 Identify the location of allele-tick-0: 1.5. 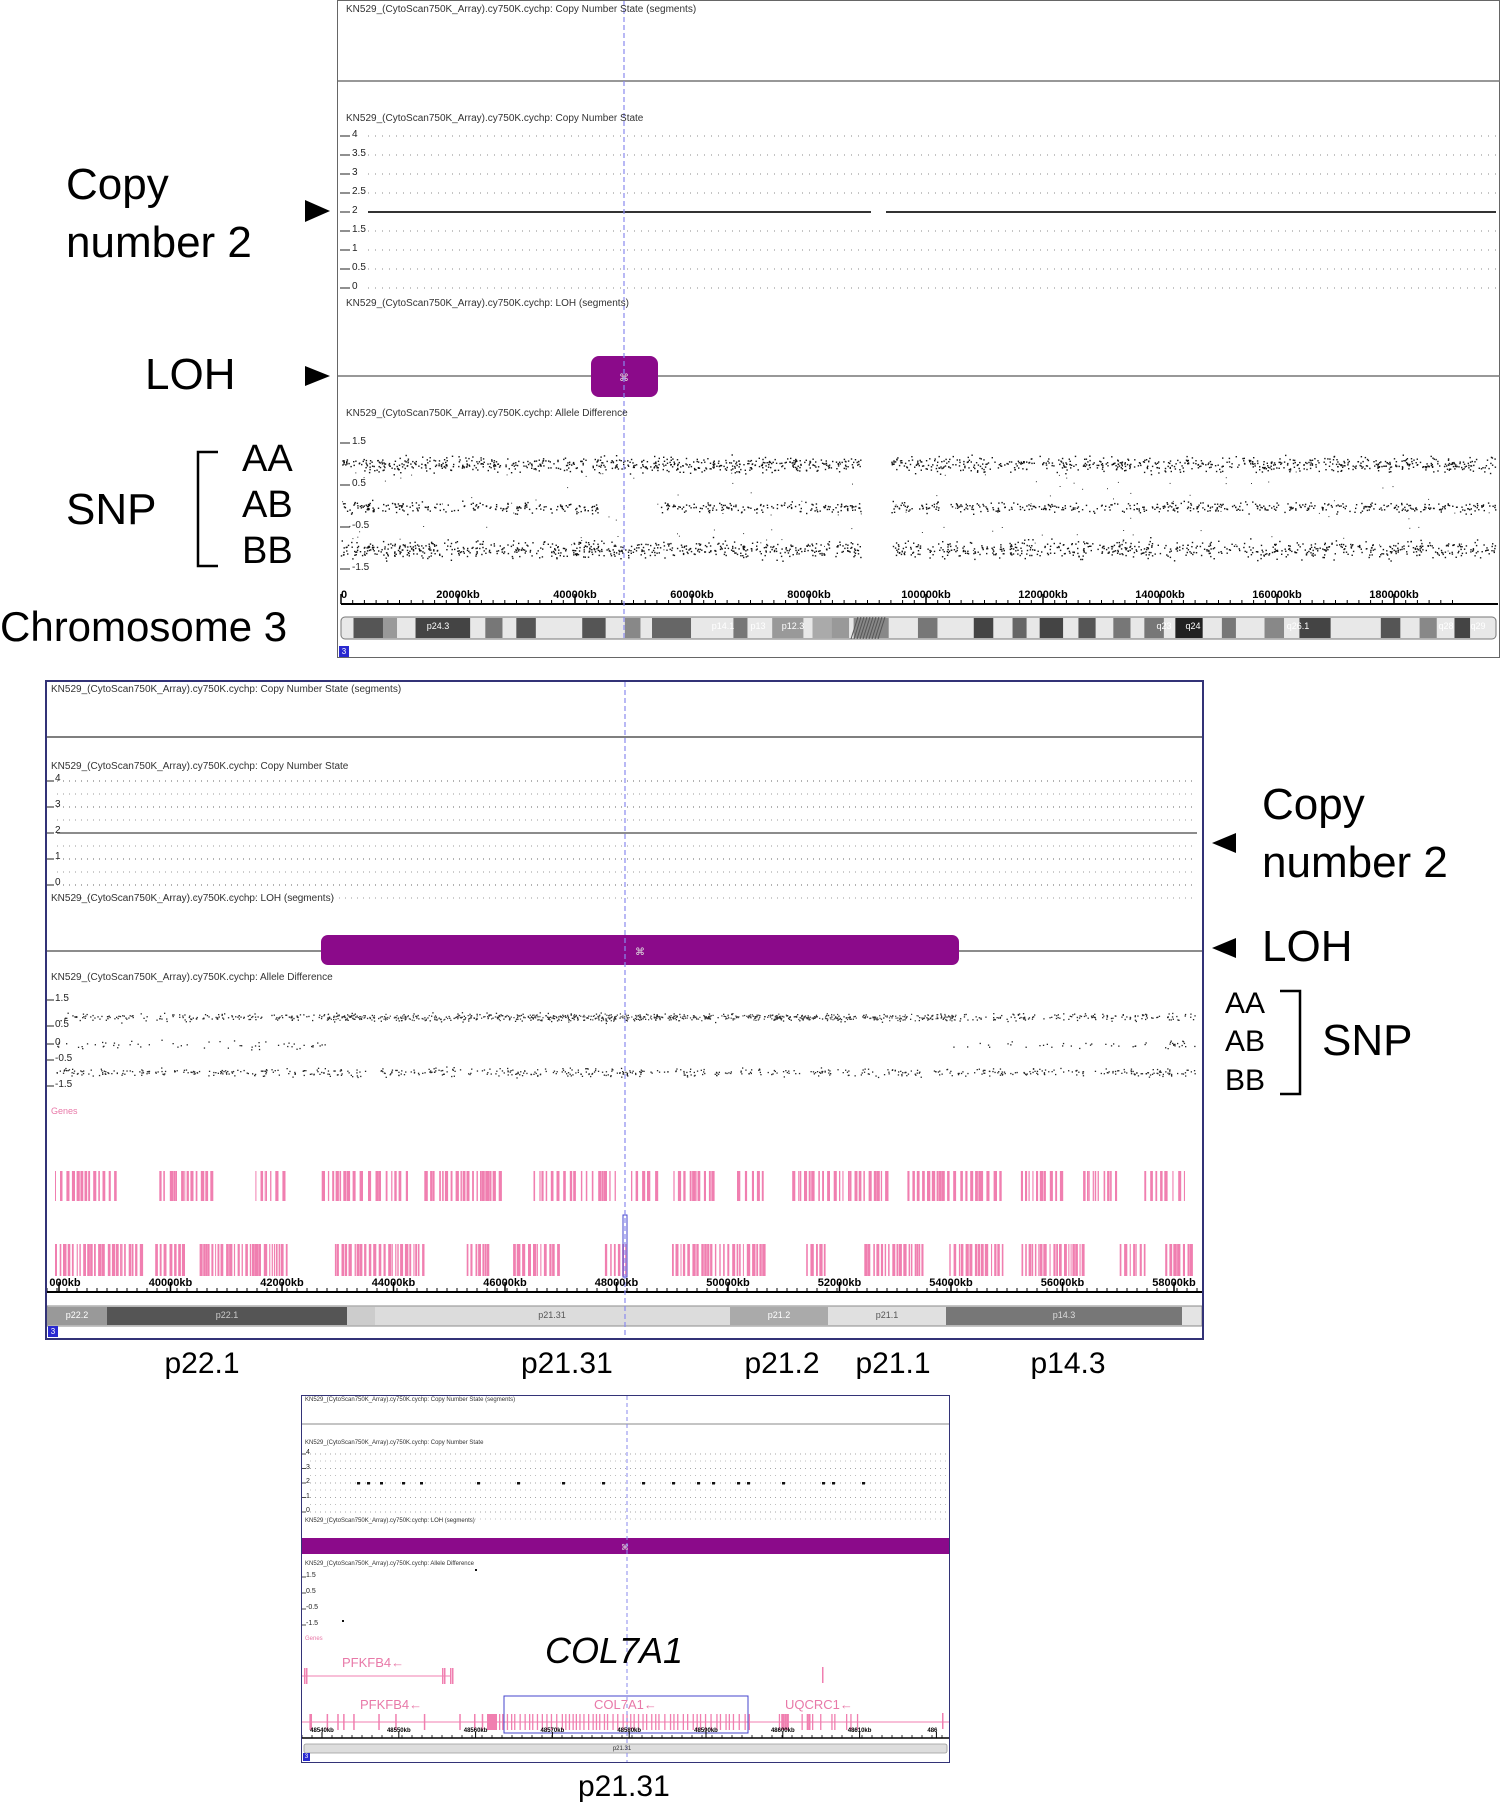
(359, 441).